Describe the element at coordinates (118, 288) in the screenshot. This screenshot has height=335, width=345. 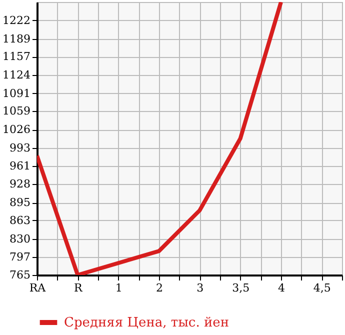
I see `x-tick-label: 1` at that location.